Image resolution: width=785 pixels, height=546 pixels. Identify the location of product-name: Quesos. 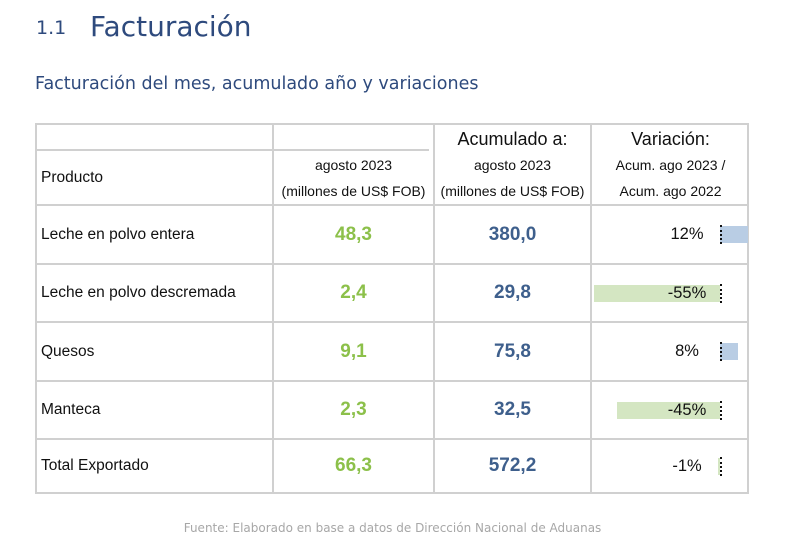
(68, 351).